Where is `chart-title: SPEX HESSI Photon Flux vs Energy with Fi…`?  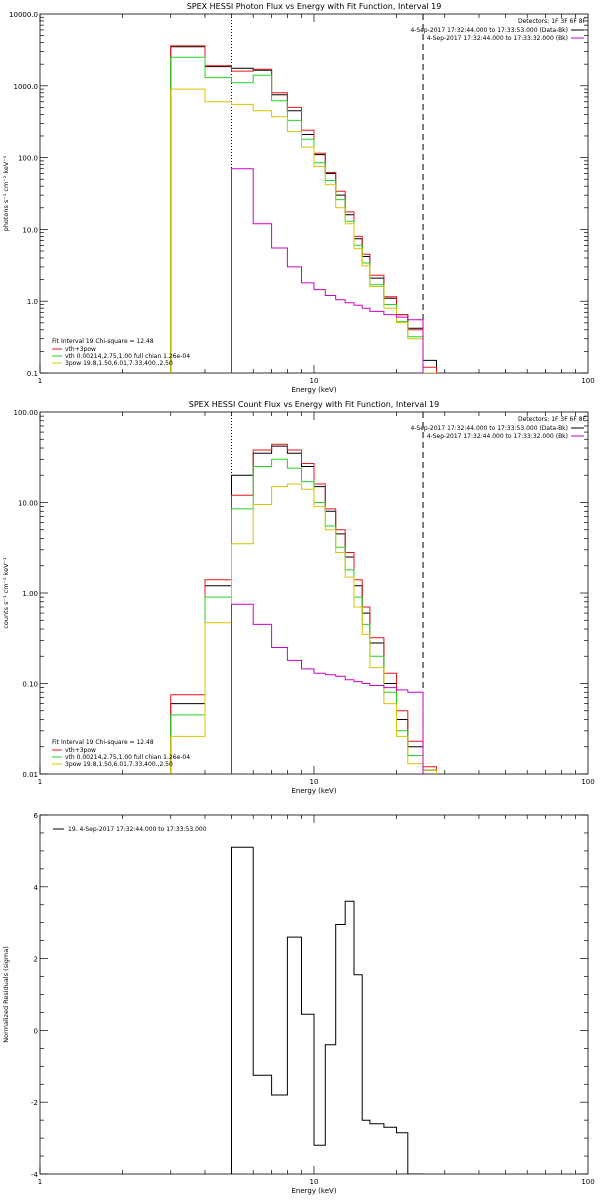 chart-title: SPEX HESSI Photon Flux vs Energy with Fi… is located at coordinates (314, 6).